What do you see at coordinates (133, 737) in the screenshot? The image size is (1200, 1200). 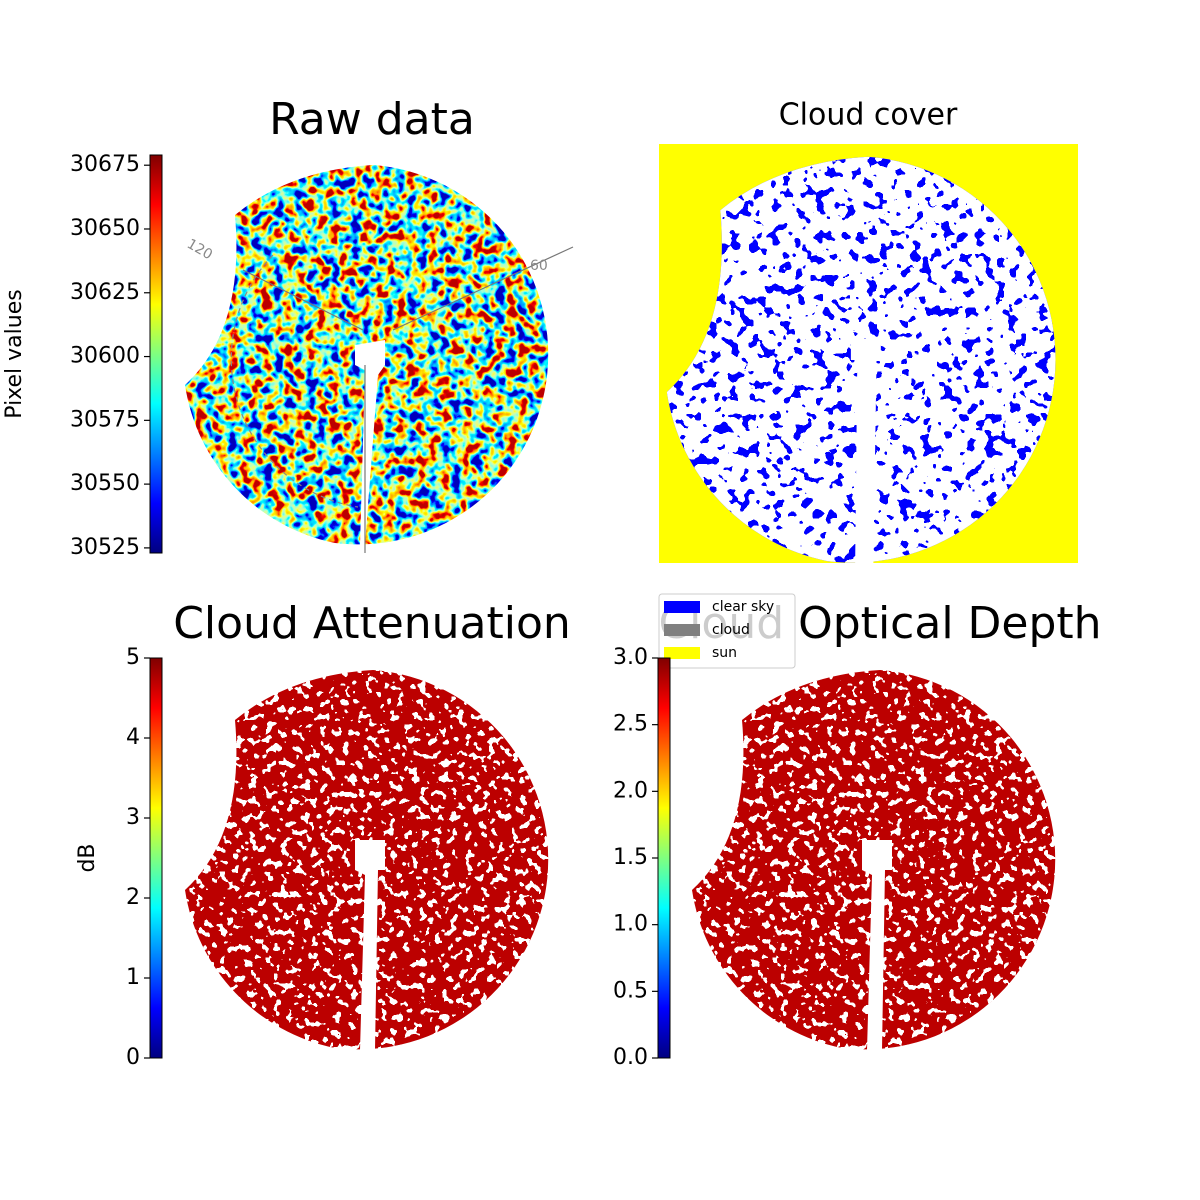 I see `colorbar-tick-label: 4` at bounding box center [133, 737].